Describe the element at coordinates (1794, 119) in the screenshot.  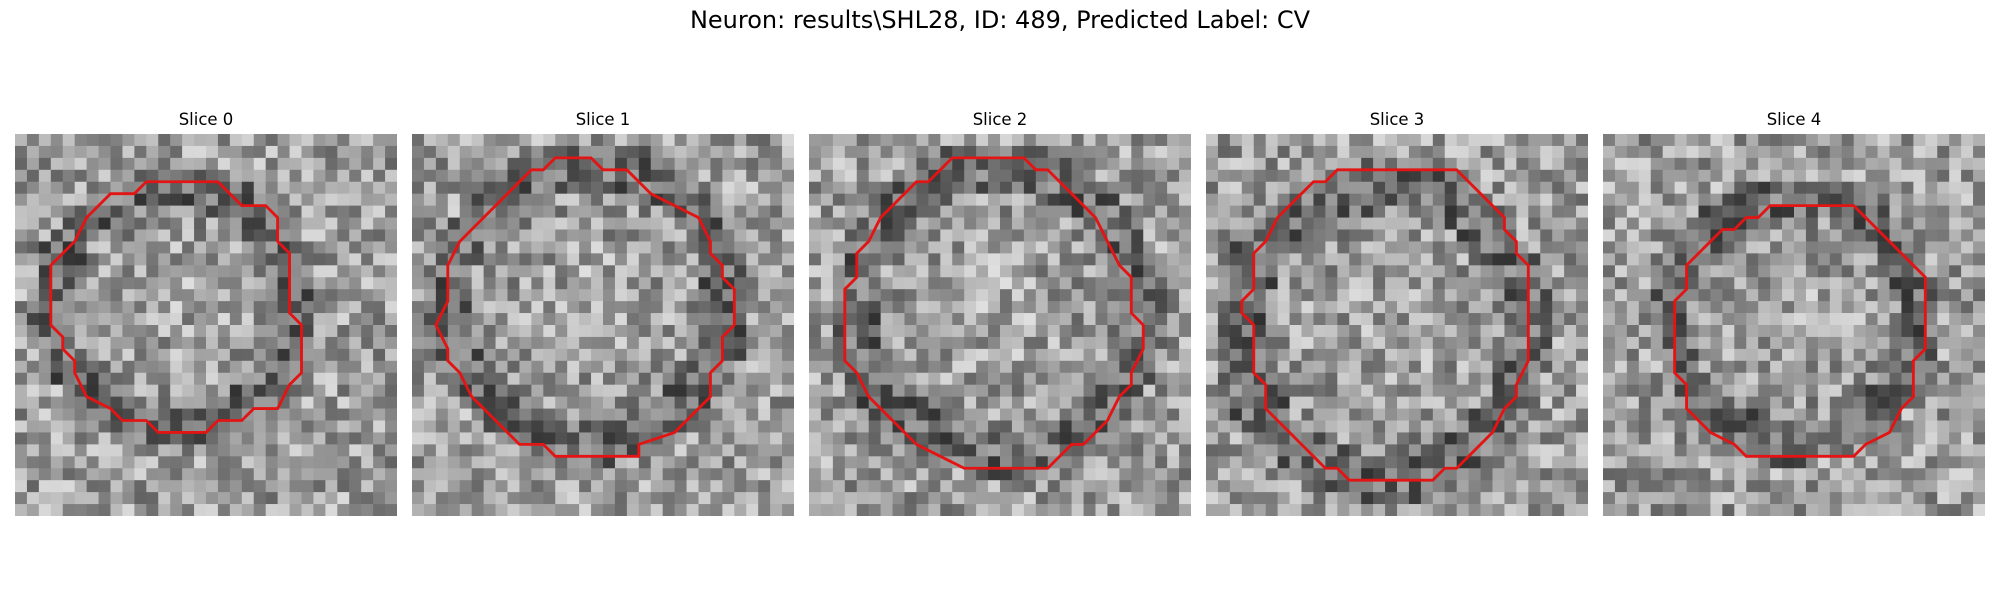
I see `slice-title: Slice 4` at that location.